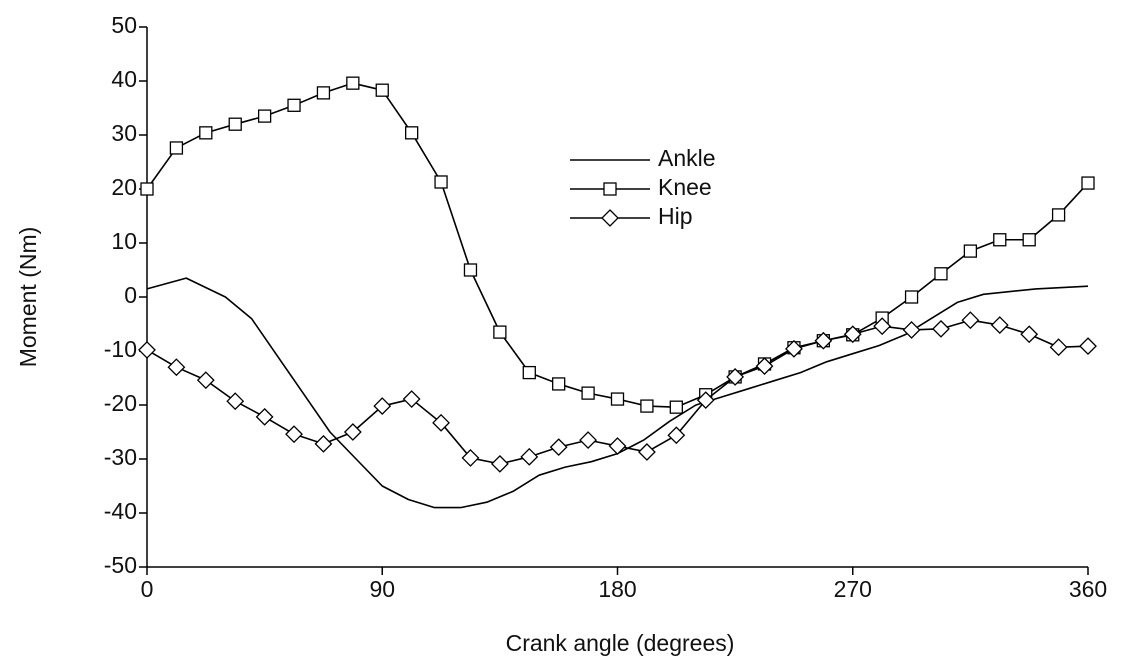 The height and width of the screenshot is (665, 1123). What do you see at coordinates (853, 589) in the screenshot?
I see `x-tick-label: 270` at bounding box center [853, 589].